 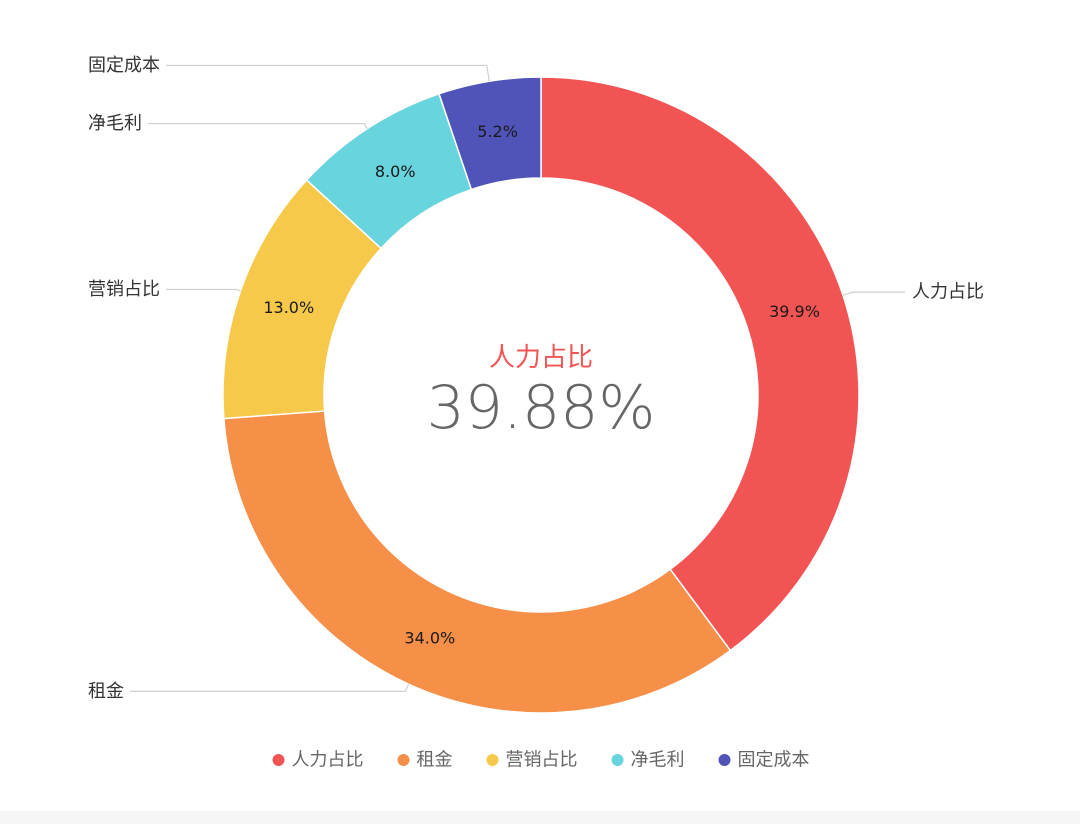 I want to click on data-label: 5.2%, so click(x=497, y=131).